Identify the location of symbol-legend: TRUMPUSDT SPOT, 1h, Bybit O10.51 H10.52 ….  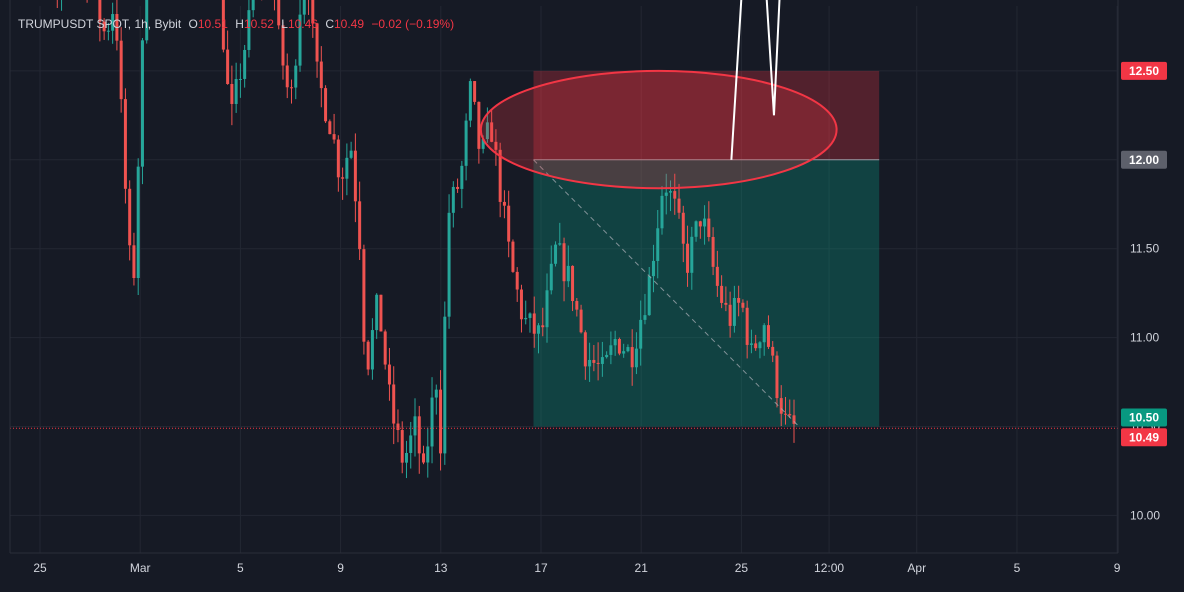
(236, 24).